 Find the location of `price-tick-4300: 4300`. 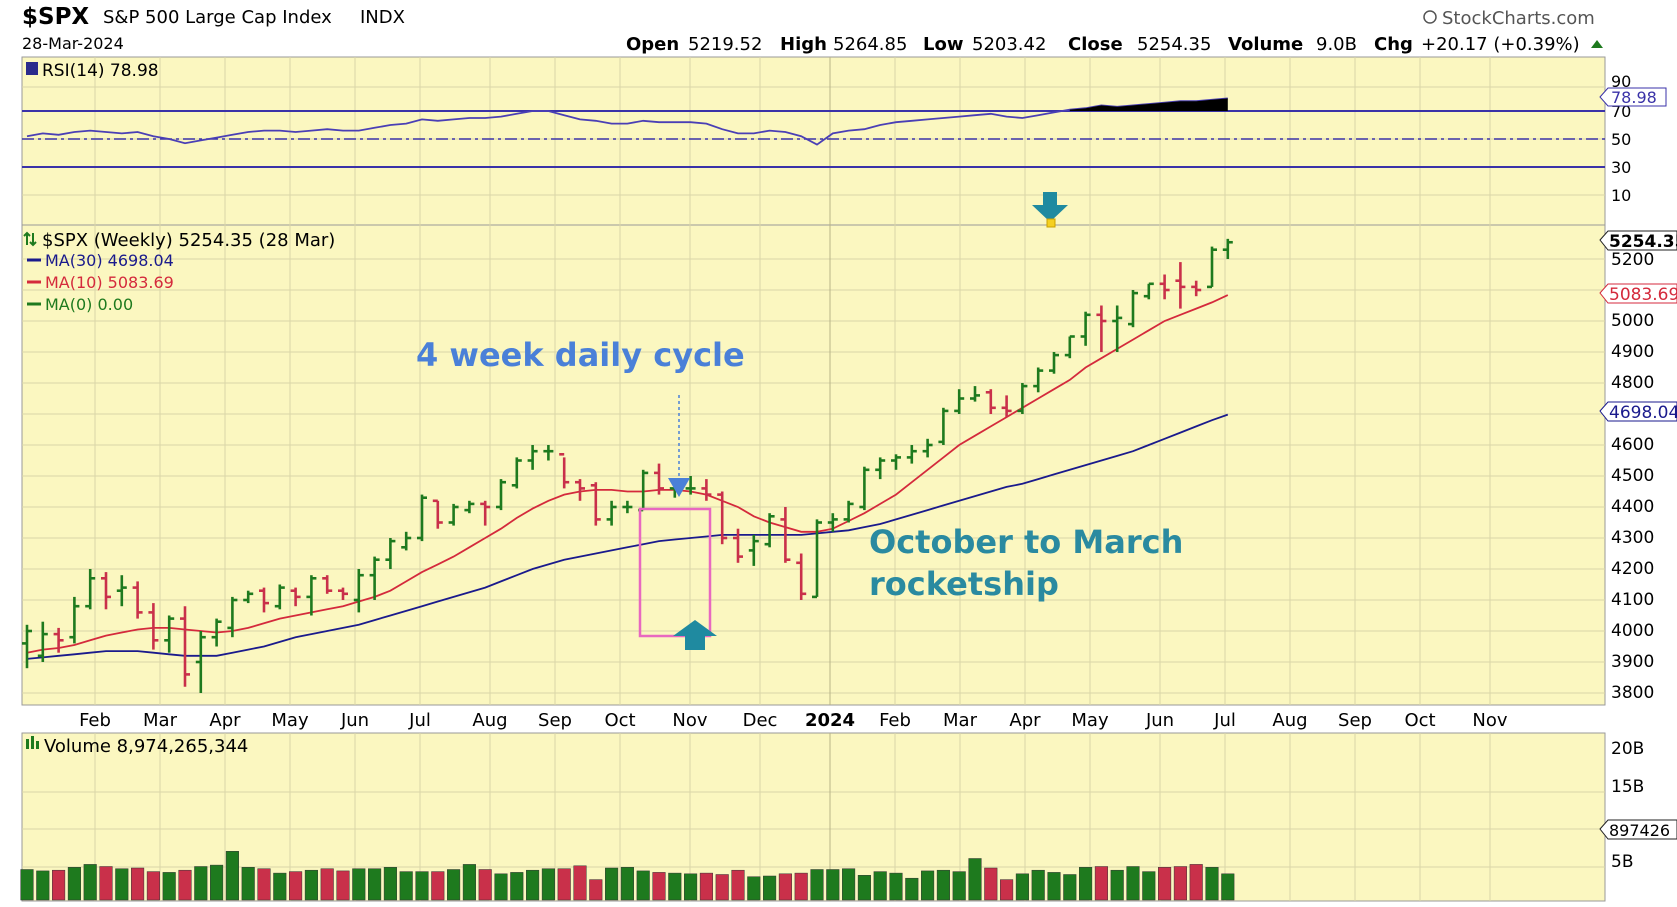

price-tick-4300: 4300 is located at coordinates (1632, 538).